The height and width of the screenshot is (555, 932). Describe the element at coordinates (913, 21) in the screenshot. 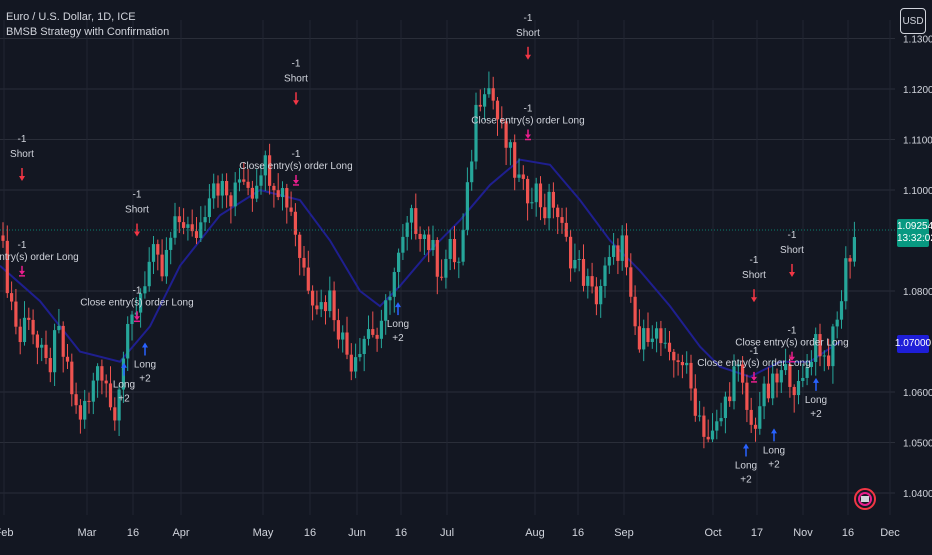

I see `currency-button: USD` at that location.